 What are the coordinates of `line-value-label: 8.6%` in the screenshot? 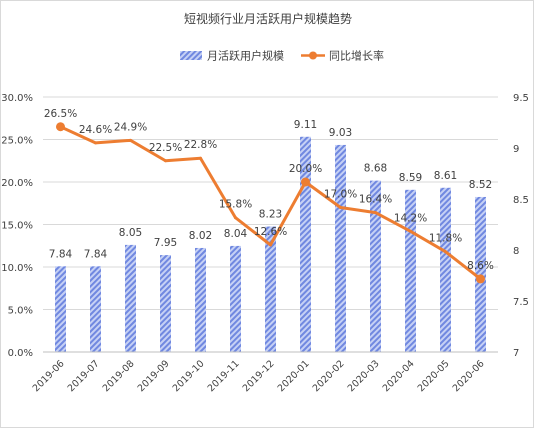 It's located at (480, 266).